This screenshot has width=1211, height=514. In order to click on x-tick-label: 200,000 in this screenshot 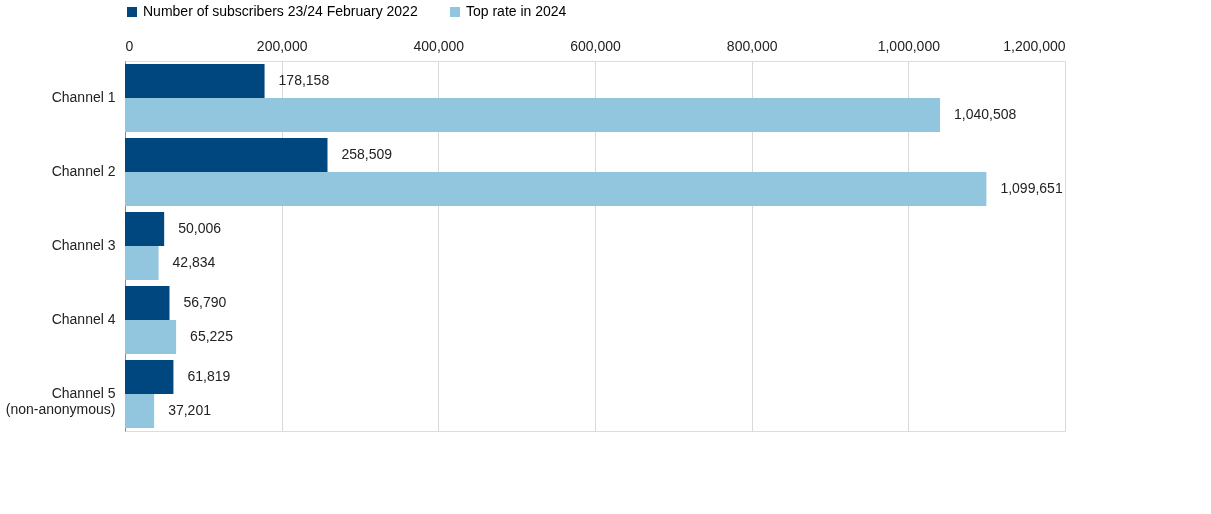, I will do `click(282, 45)`.